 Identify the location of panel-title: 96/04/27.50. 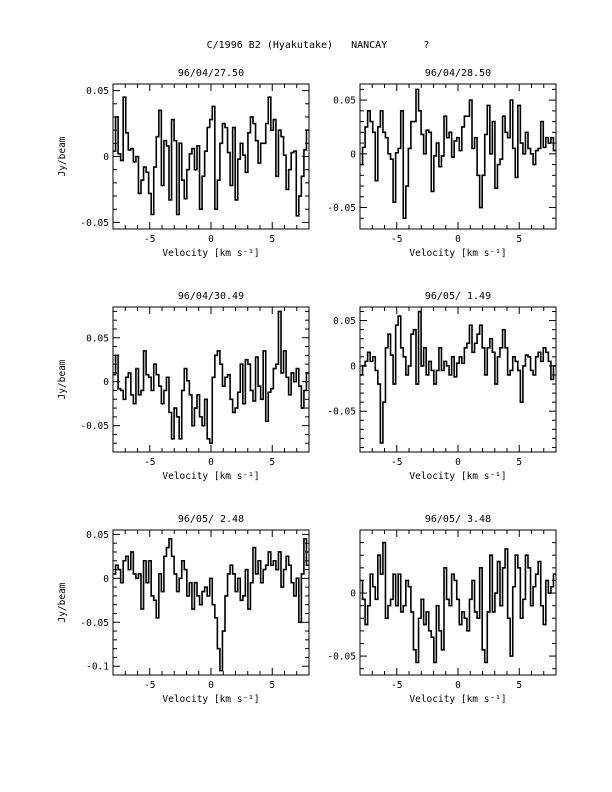
(211, 73).